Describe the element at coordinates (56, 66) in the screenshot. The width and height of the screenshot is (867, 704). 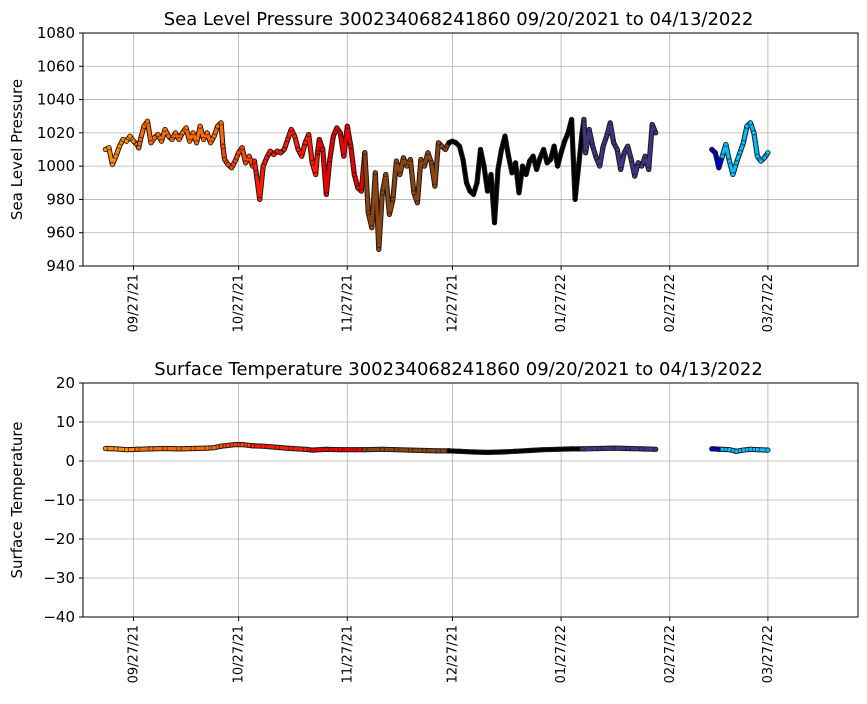
I see `y-tick-label: 1060` at that location.